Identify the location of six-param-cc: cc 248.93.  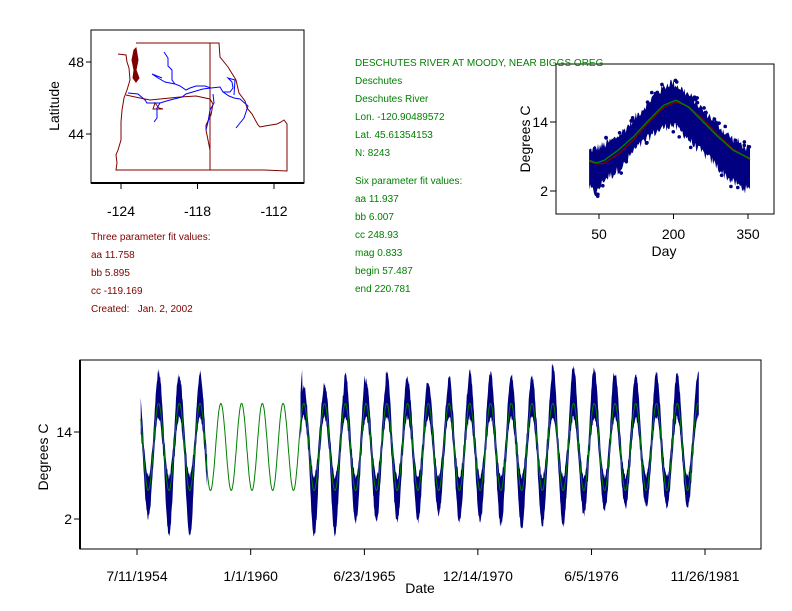
(377, 235).